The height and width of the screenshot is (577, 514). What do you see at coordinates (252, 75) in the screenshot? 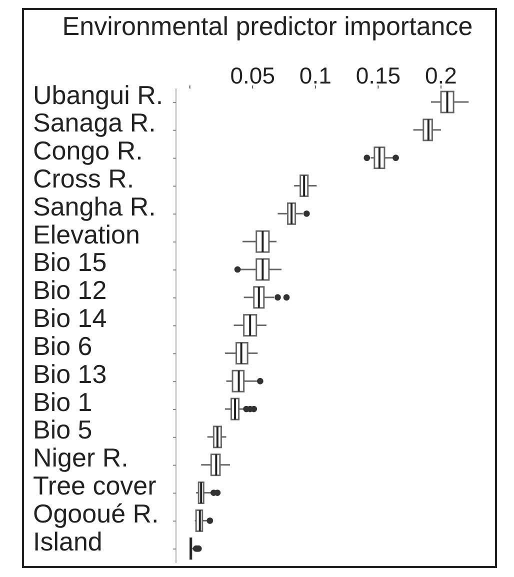
I see `x-tick-label: 0.05` at bounding box center [252, 75].